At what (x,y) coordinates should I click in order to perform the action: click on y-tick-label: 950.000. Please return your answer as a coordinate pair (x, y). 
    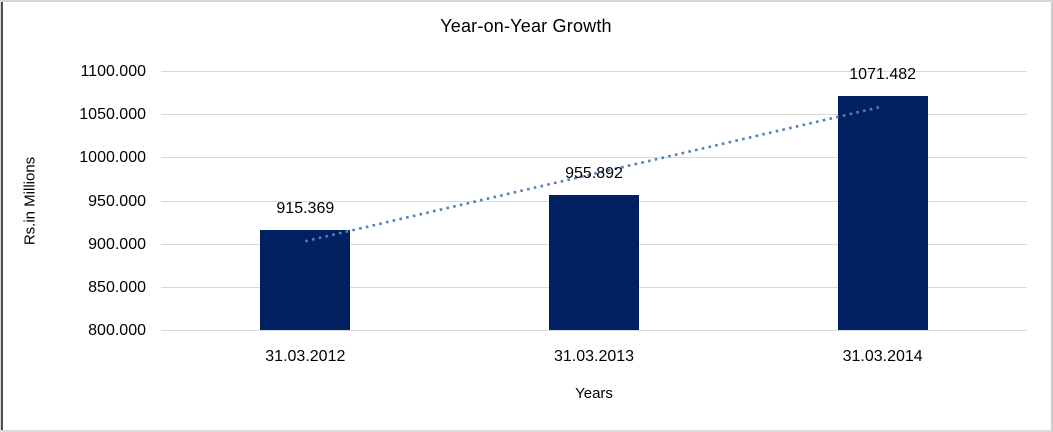
    Looking at the image, I should click on (117, 201).